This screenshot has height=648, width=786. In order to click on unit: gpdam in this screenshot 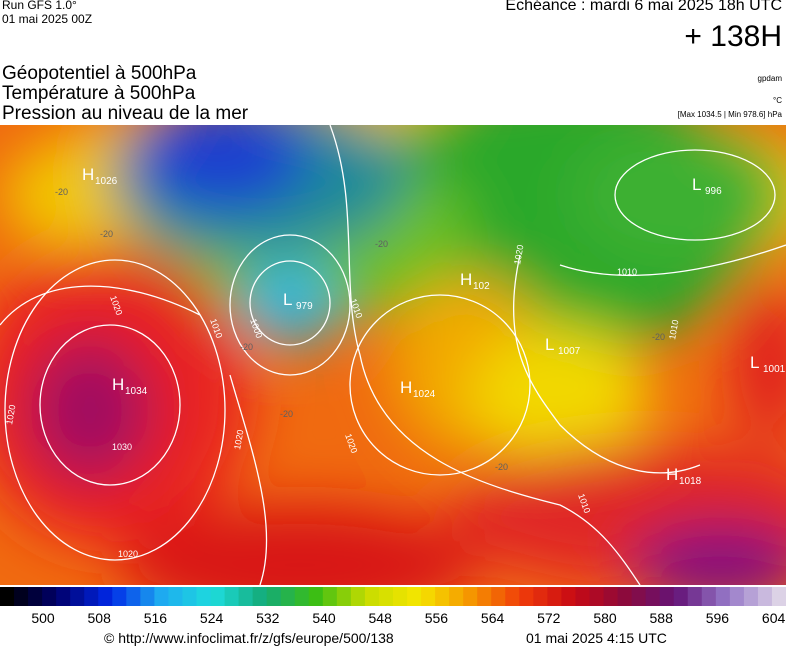, I will do `click(769, 78)`.